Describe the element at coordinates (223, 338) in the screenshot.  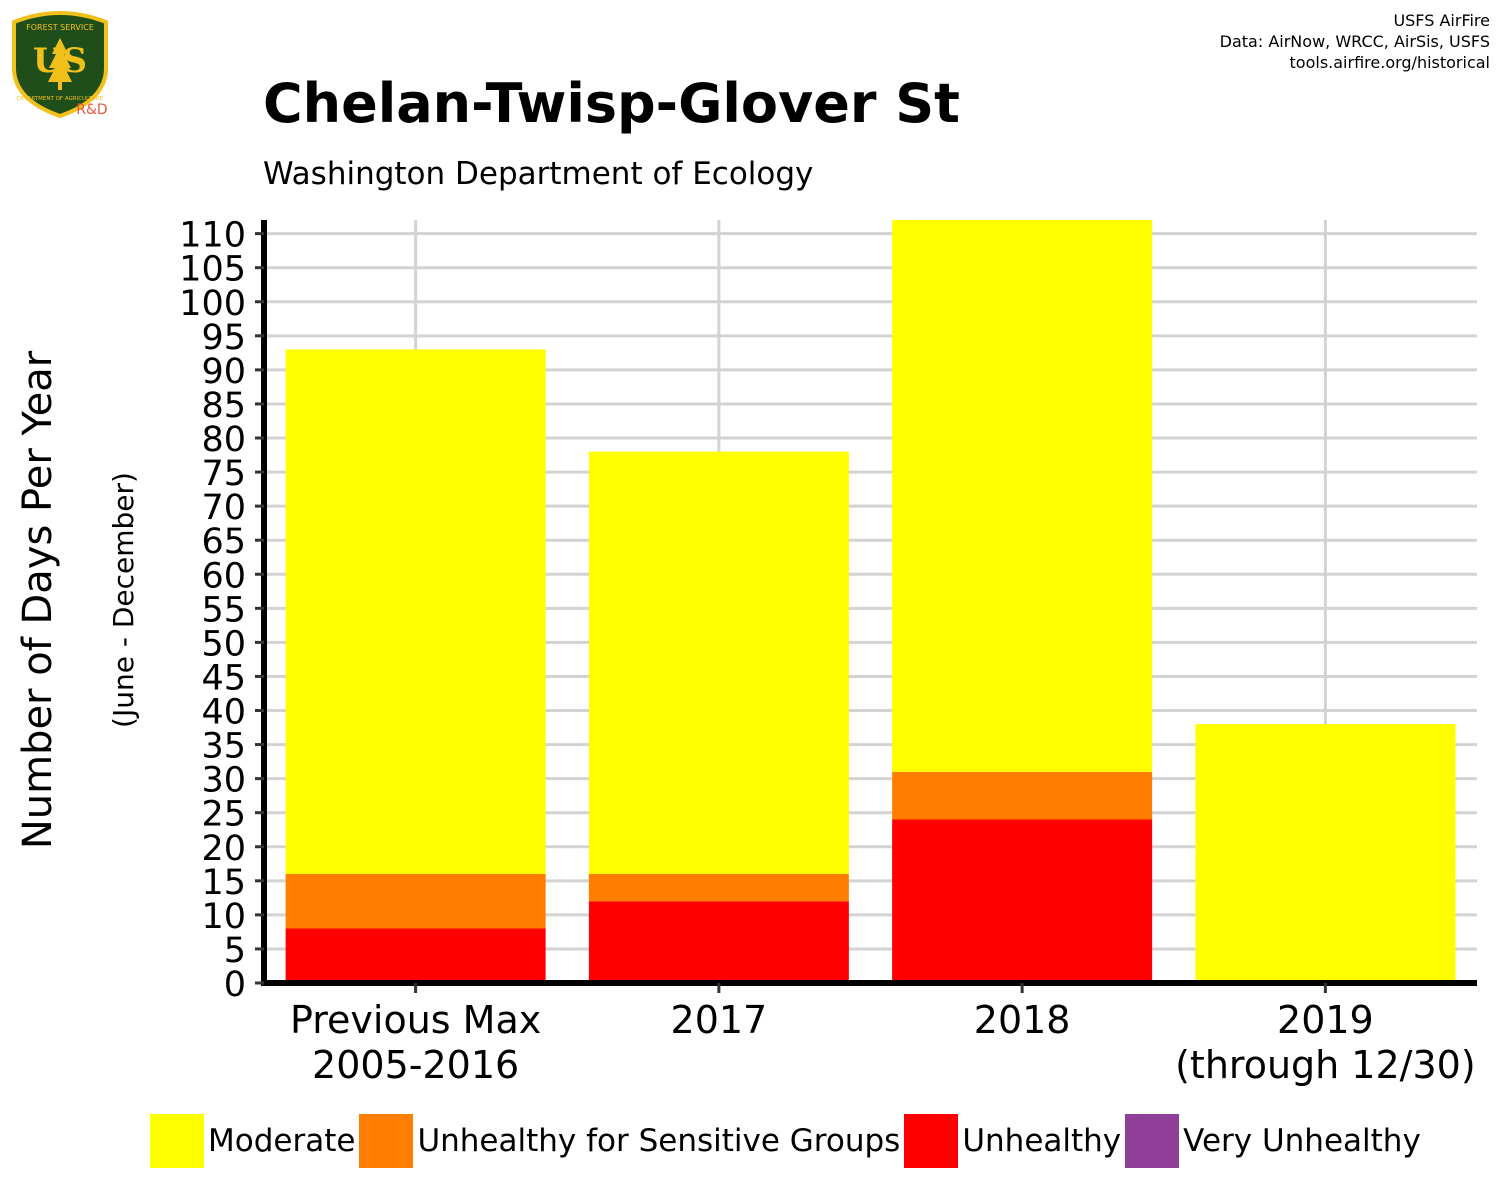
I see `y-tick-label: 95` at that location.